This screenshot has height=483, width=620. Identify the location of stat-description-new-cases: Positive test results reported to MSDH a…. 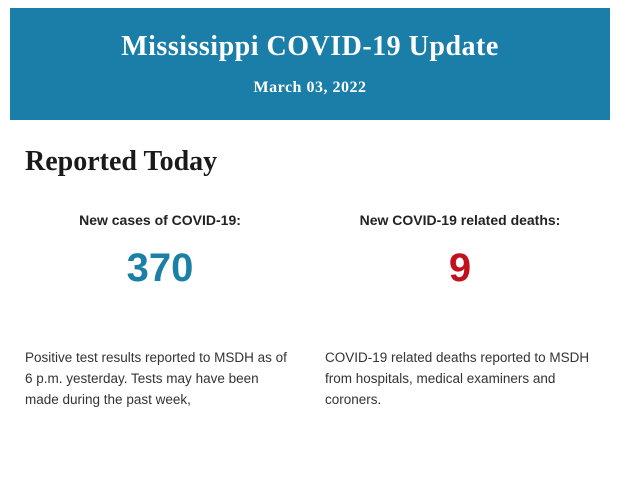
(156, 378).